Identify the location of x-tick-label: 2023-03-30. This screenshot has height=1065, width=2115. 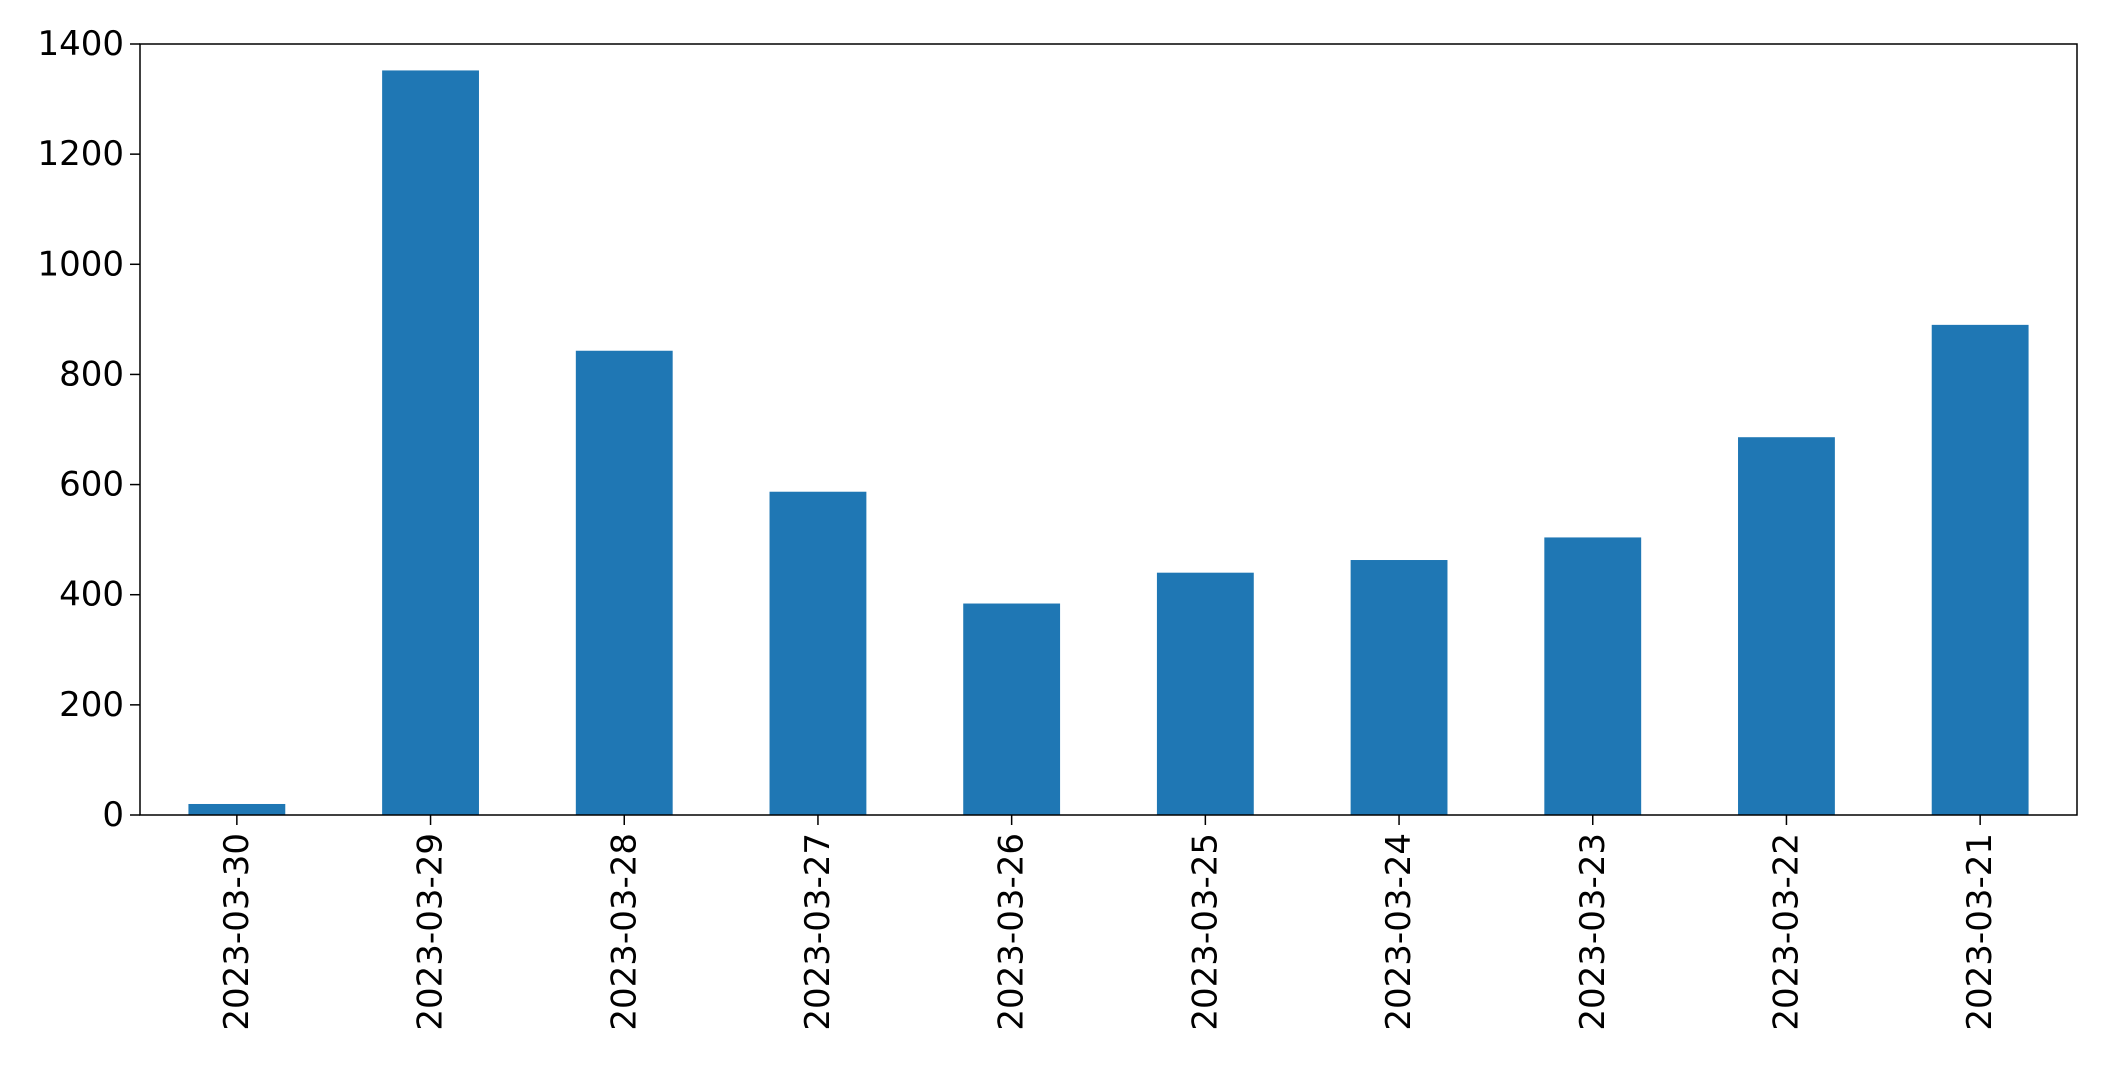
(237, 932).